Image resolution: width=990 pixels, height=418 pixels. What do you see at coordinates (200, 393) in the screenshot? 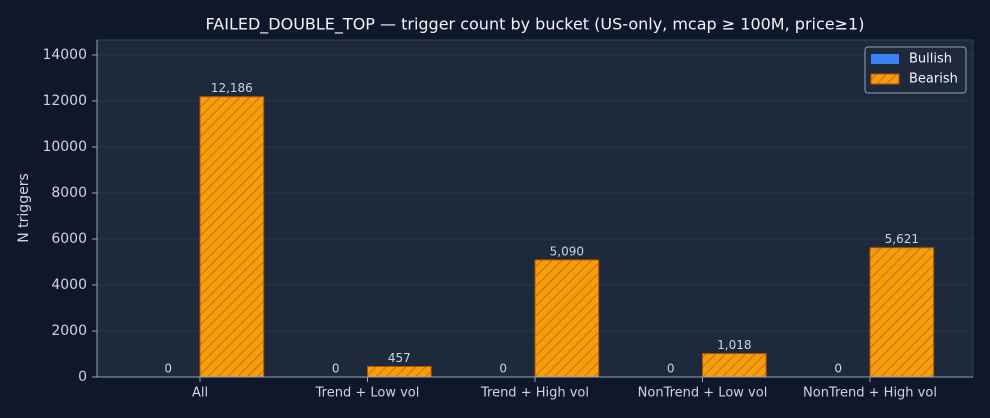
I see `x-tick-label: All` at bounding box center [200, 393].